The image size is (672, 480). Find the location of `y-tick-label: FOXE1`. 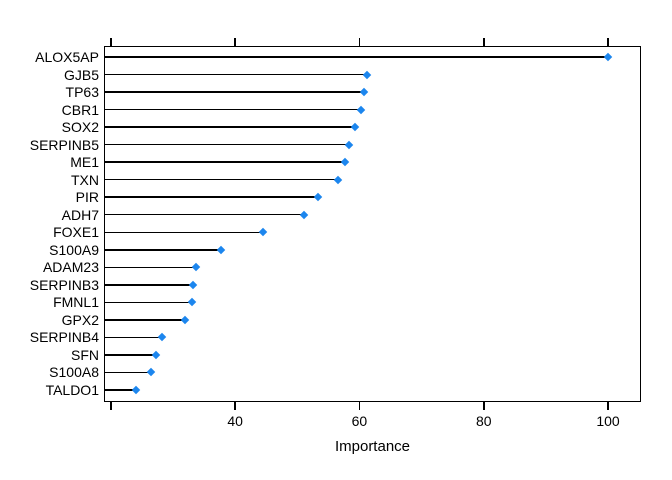

y-tick-label: FOXE1 is located at coordinates (76, 232).